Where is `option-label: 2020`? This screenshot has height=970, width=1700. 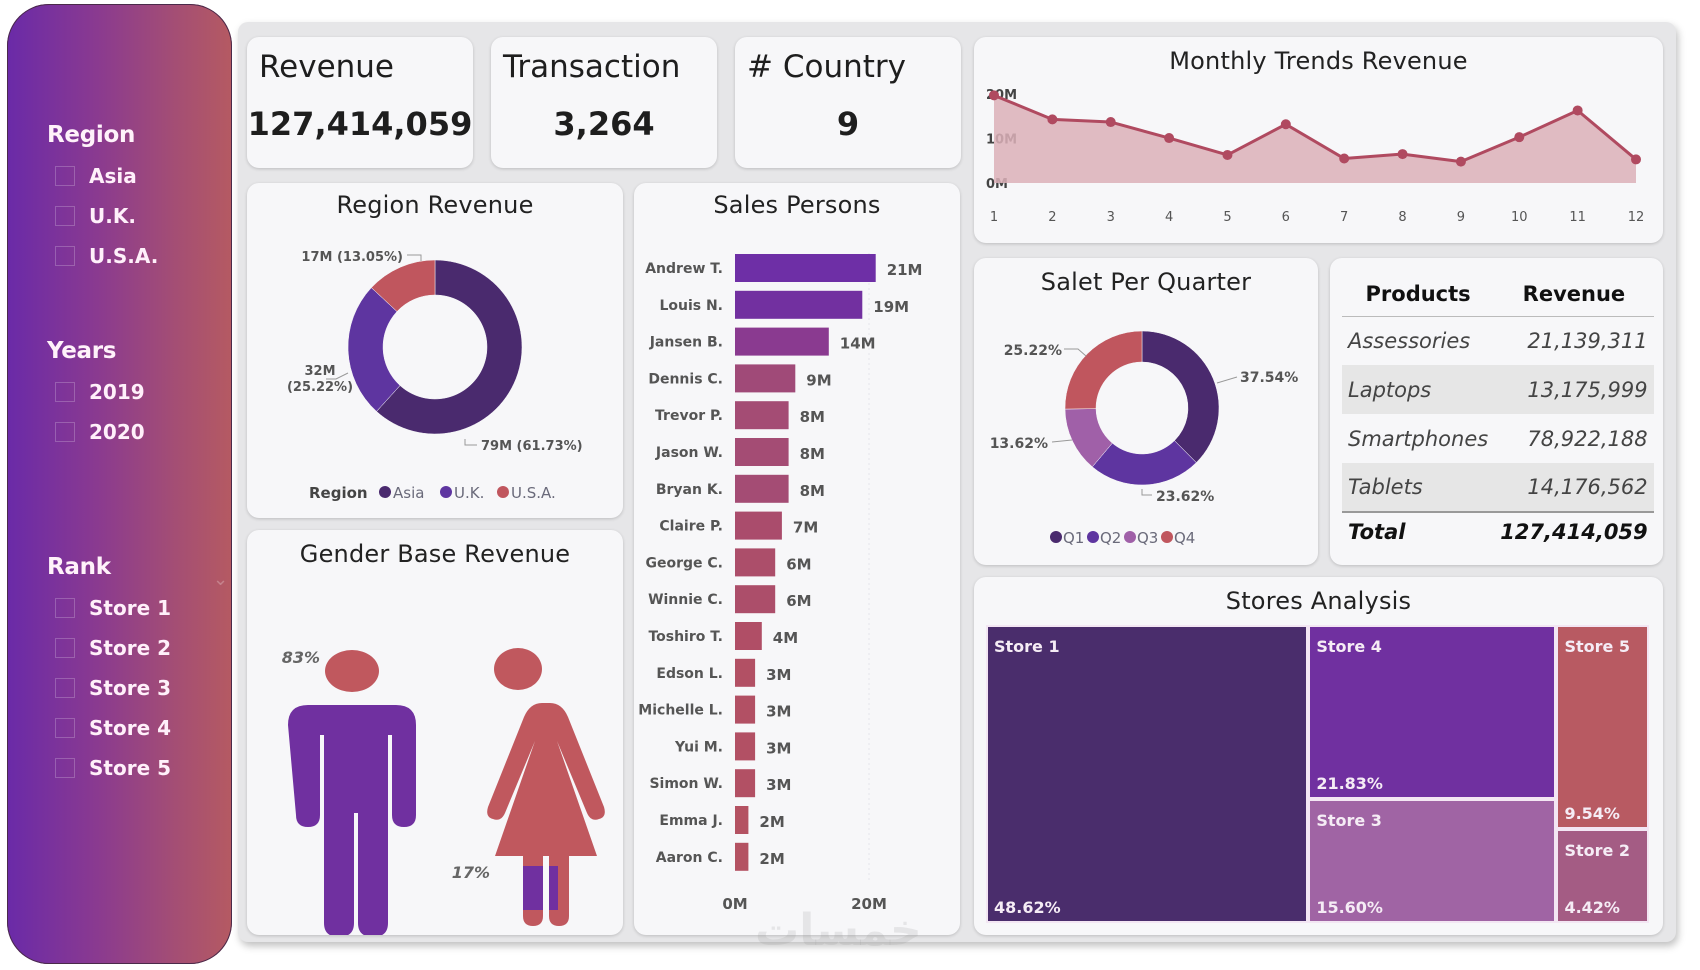
option-label: 2020 is located at coordinates (117, 432).